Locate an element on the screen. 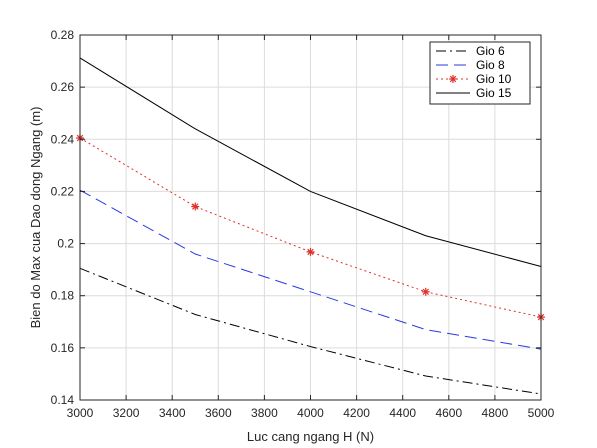  y-tick-label: 0.26 is located at coordinates (63, 87).